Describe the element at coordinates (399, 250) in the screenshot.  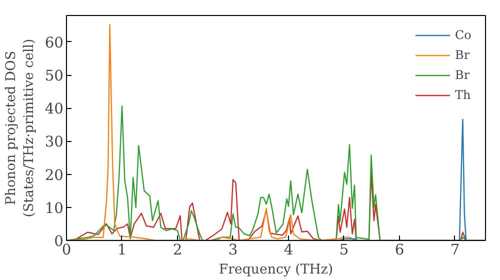
I see `x-tick-label: 6` at that location.